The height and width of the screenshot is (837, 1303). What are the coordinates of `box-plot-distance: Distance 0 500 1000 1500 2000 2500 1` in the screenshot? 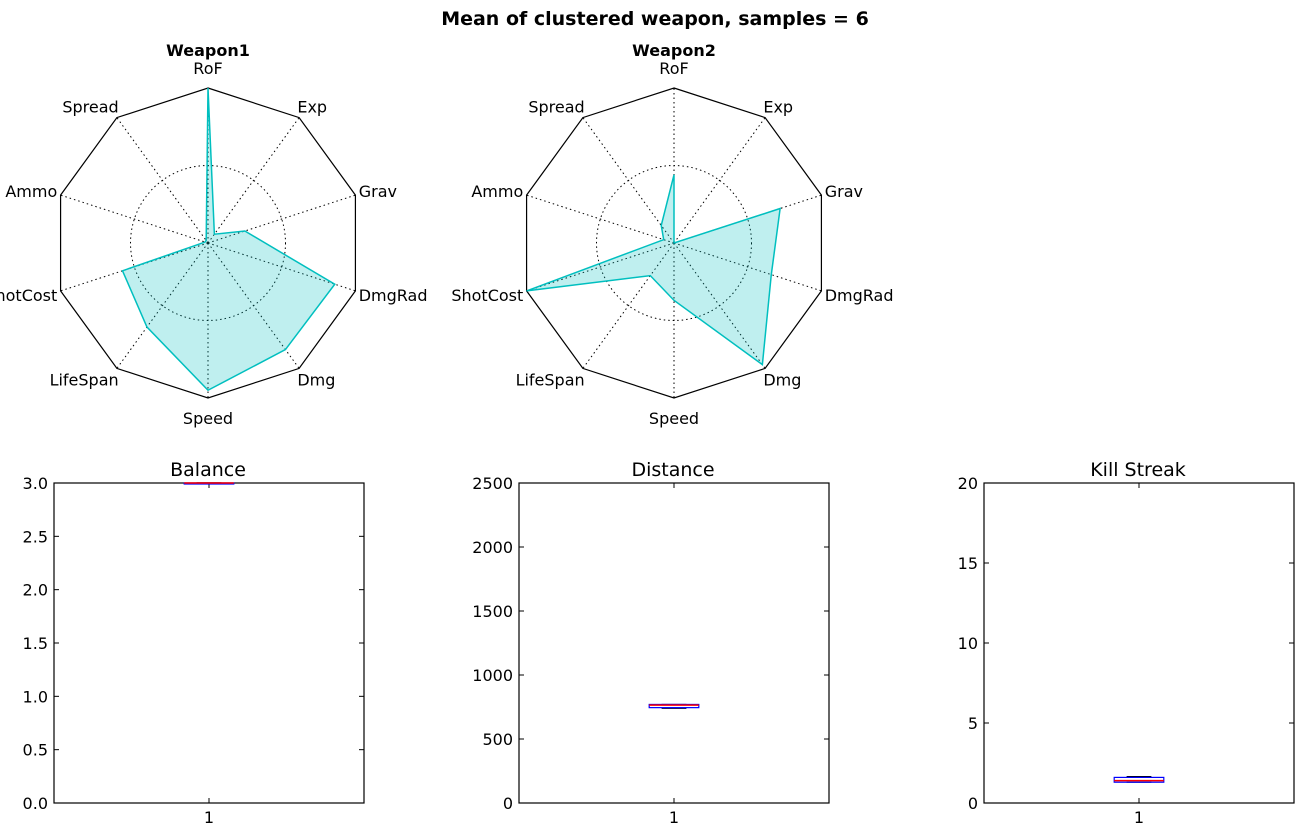 It's located at (651, 643).